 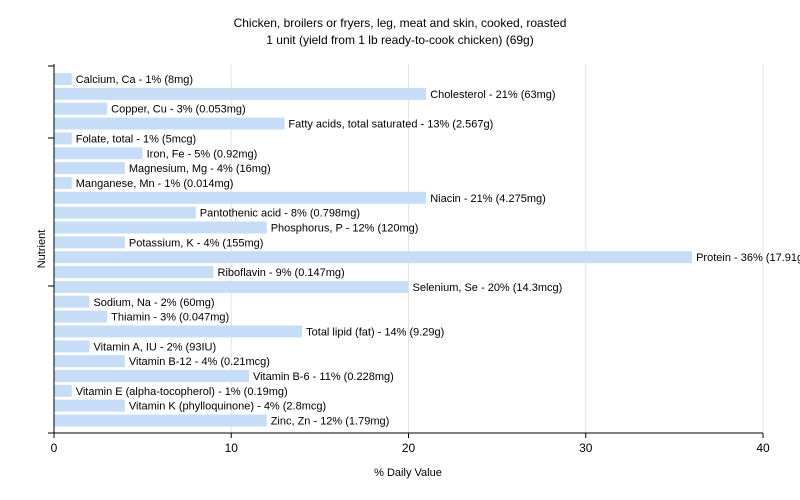 What do you see at coordinates (492, 95) in the screenshot?
I see `bar-label: Cholesterol - 21% (63mg)` at bounding box center [492, 95].